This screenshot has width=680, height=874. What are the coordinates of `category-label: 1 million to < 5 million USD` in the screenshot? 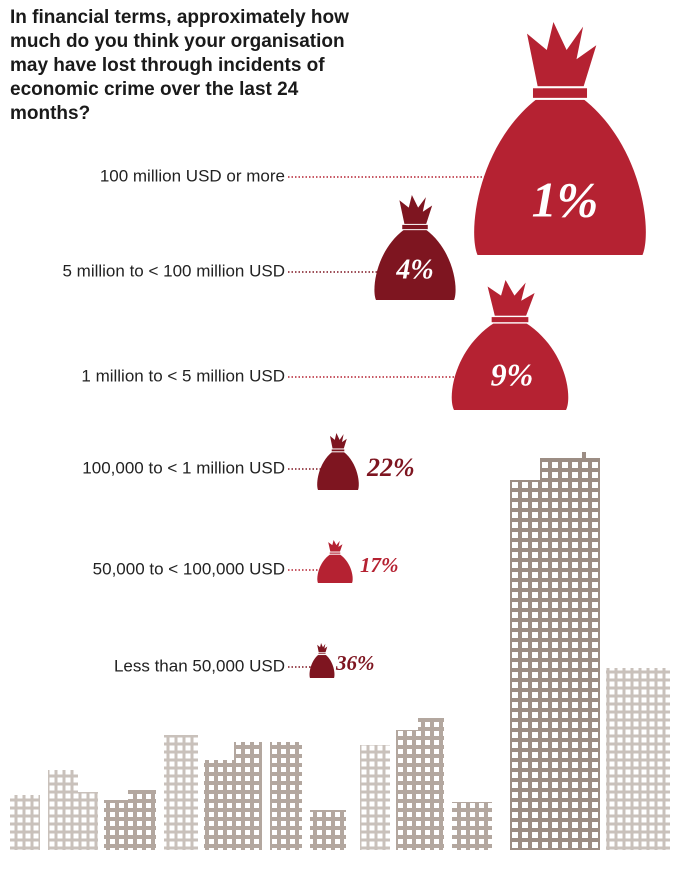 It's located at (183, 375).